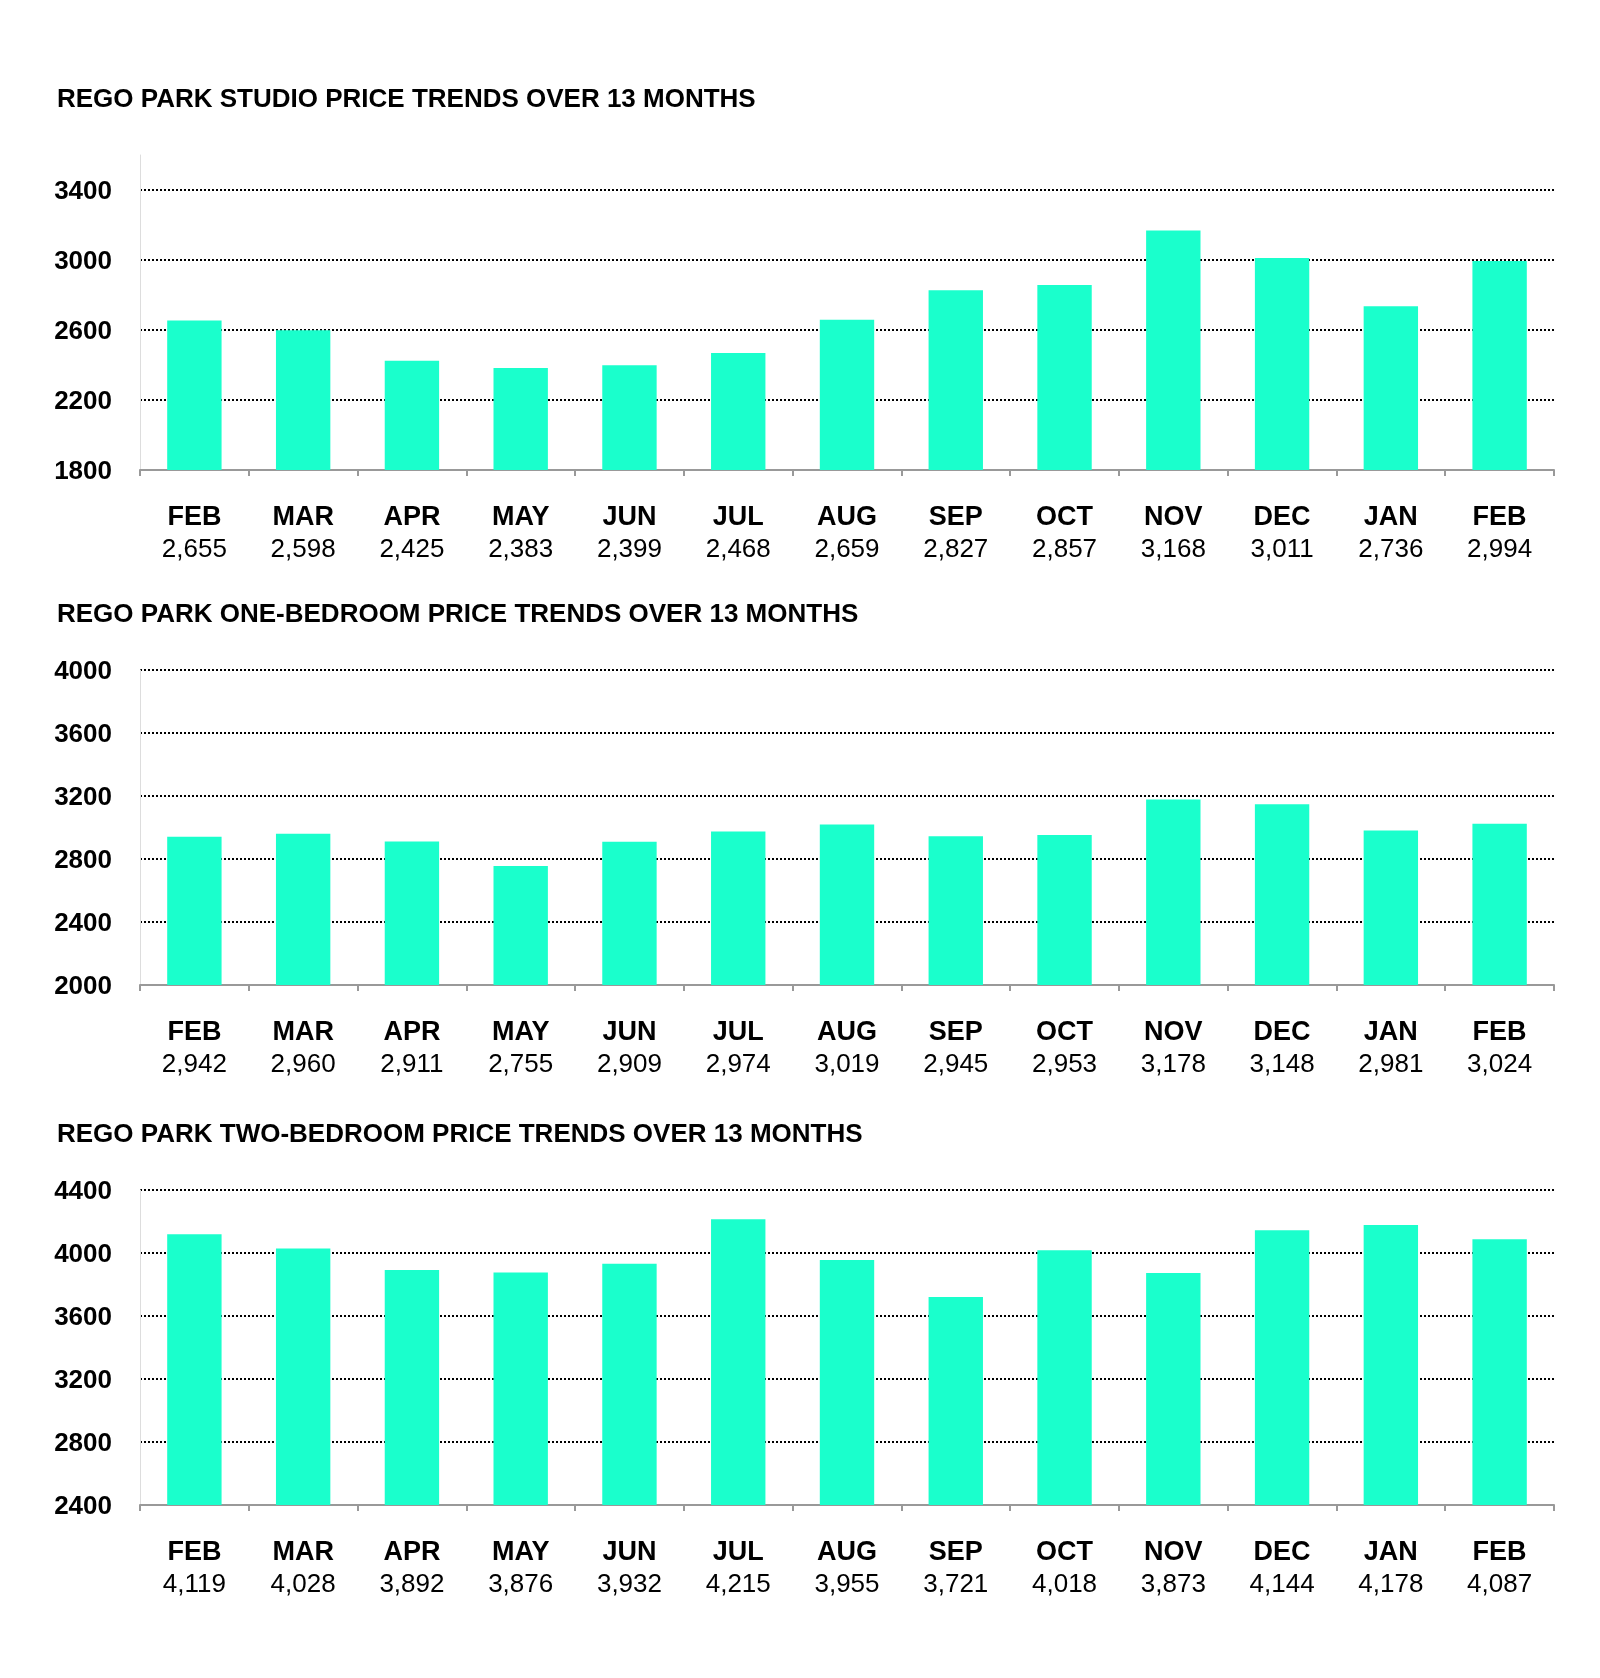 The width and height of the screenshot is (1600, 1678). What do you see at coordinates (521, 1583) in the screenshot?
I see `data-label: 3,876` at bounding box center [521, 1583].